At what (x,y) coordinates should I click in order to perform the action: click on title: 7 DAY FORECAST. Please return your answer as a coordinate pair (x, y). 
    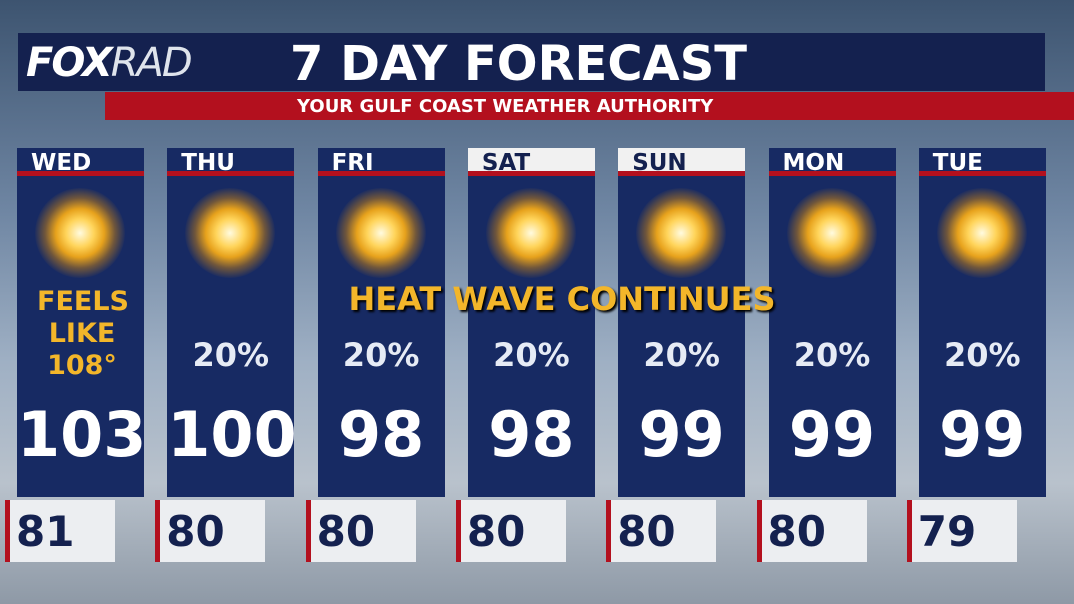
    Looking at the image, I should click on (519, 64).